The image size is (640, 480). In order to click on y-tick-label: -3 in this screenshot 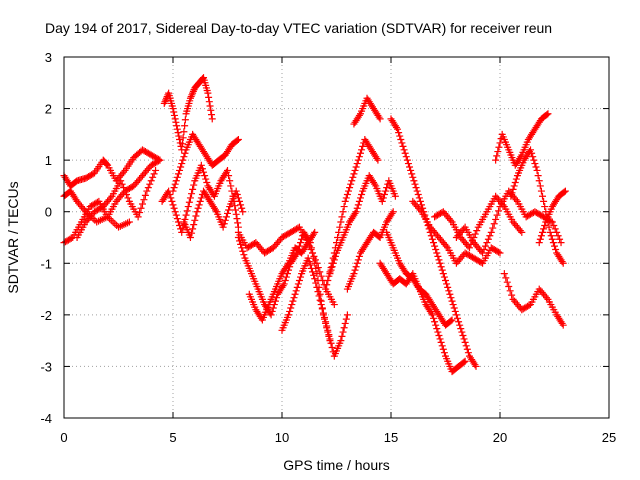, I will do `click(46, 366)`.